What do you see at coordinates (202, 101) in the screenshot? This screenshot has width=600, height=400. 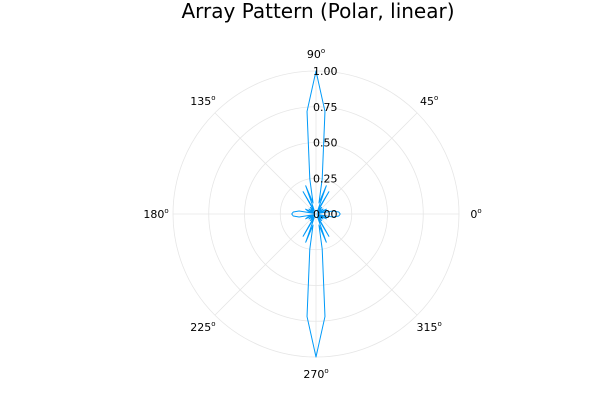 I see `angle-tick-label: 135o` at bounding box center [202, 101].